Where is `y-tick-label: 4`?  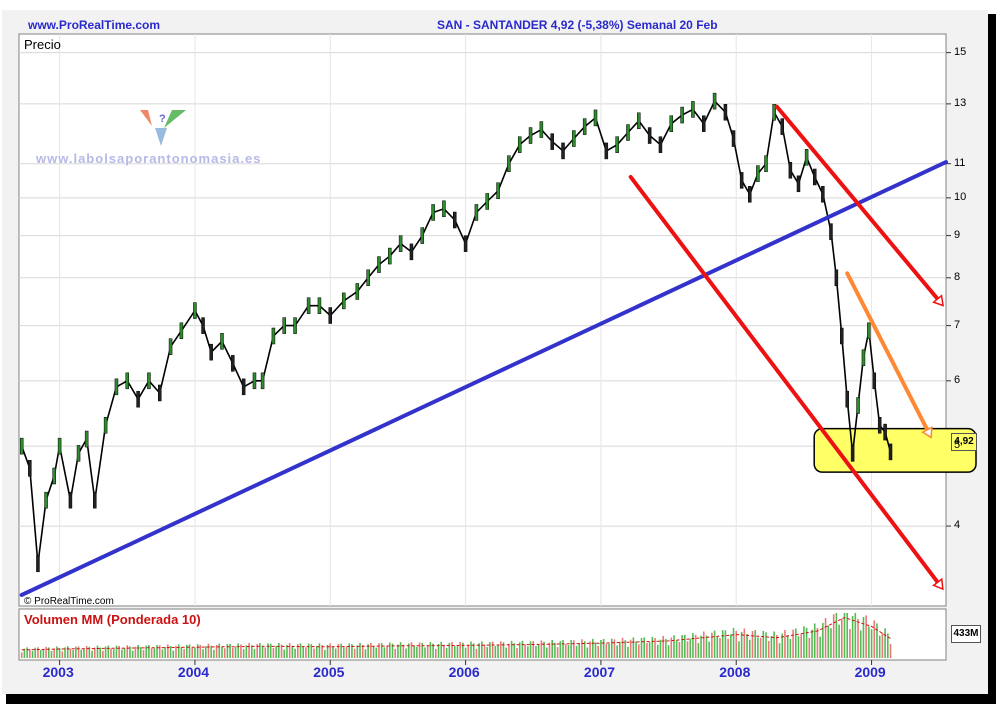 y-tick-label: 4 is located at coordinates (957, 525).